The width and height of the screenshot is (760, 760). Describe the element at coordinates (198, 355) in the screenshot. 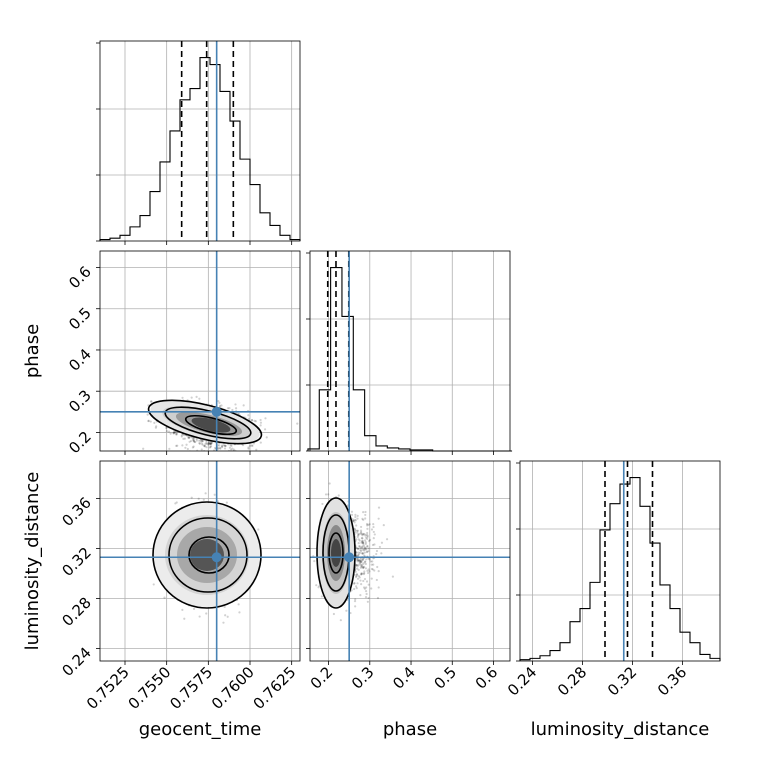

I see `density-panel-geocent-time-vs-phase` at that location.